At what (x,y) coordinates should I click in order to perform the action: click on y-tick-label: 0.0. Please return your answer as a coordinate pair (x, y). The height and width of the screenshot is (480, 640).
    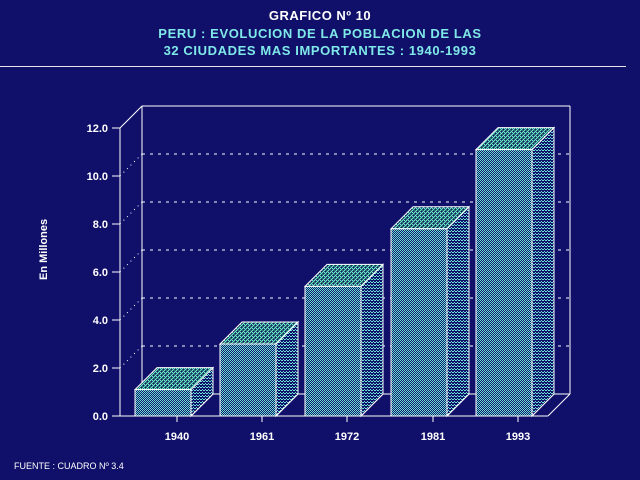
    Looking at the image, I should click on (100, 417).